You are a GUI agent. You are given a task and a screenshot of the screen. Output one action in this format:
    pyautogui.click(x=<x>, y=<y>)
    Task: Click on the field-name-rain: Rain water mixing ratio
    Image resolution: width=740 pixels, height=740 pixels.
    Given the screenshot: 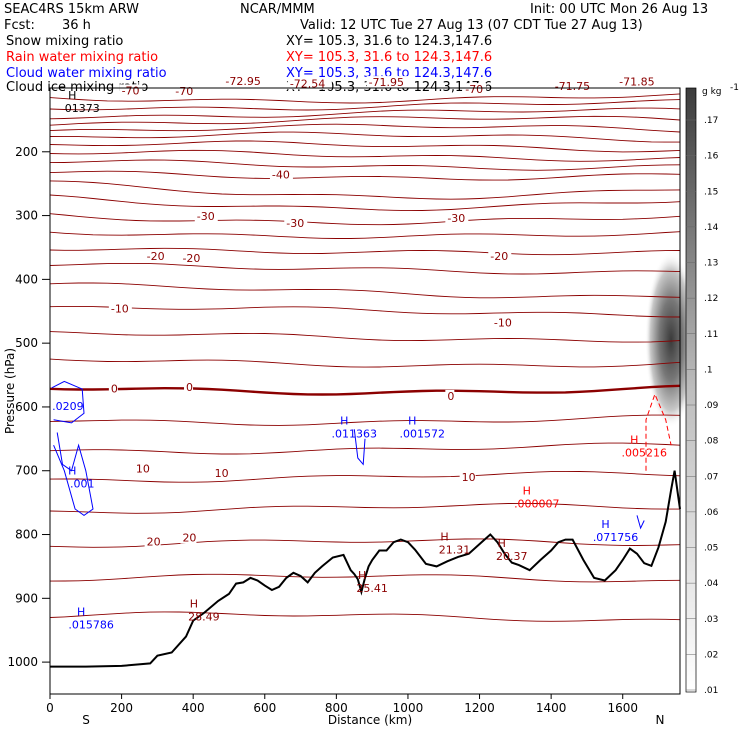 What is the action you would take?
    pyautogui.click(x=82, y=57)
    